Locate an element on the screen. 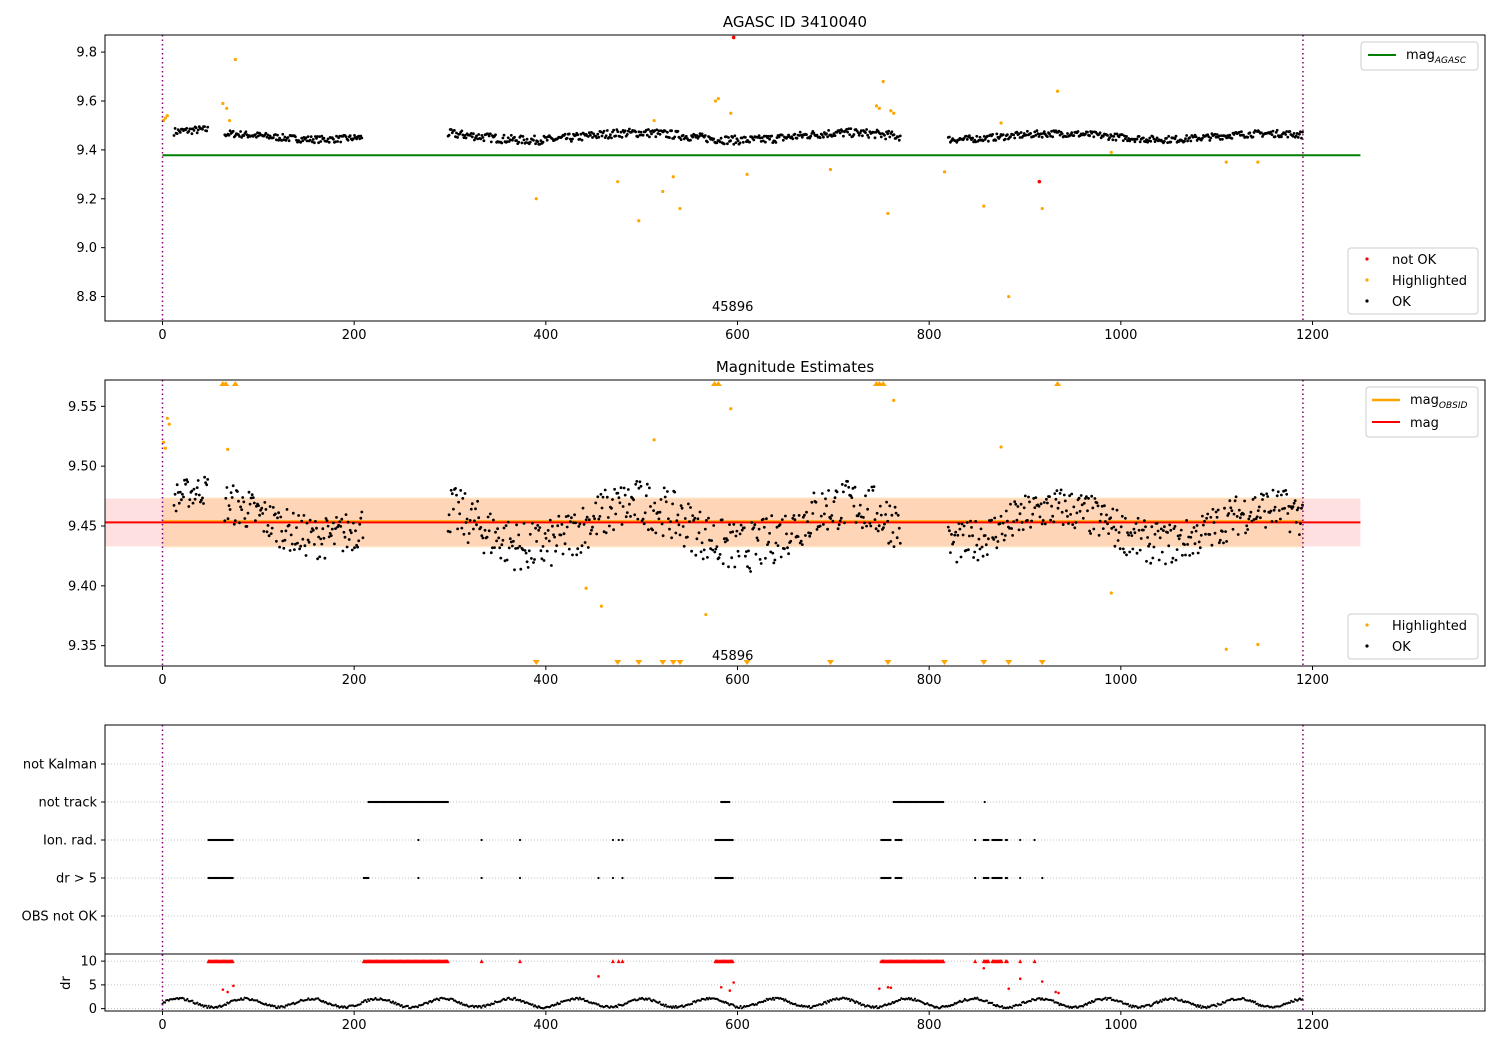  dr-high-marker is located at coordinates (612, 961).